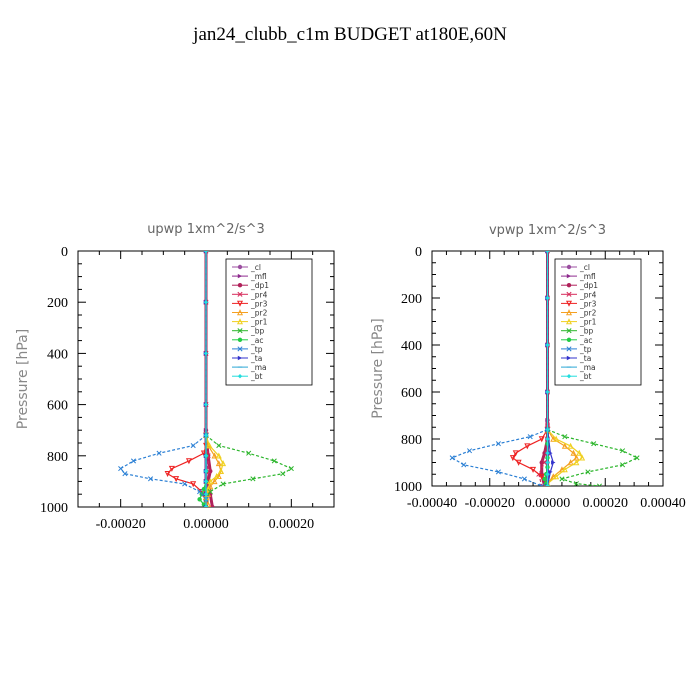  I want to click on legend-item: _mfl, so click(249, 276).